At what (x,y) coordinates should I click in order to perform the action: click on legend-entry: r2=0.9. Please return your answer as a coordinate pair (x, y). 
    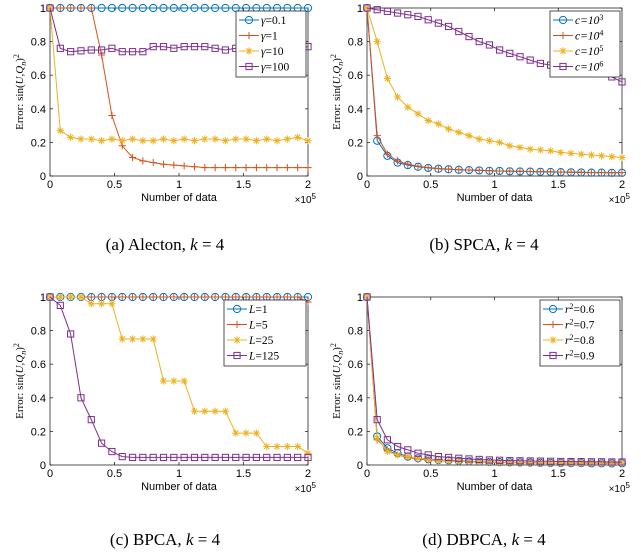
    Looking at the image, I should click on (580, 356).